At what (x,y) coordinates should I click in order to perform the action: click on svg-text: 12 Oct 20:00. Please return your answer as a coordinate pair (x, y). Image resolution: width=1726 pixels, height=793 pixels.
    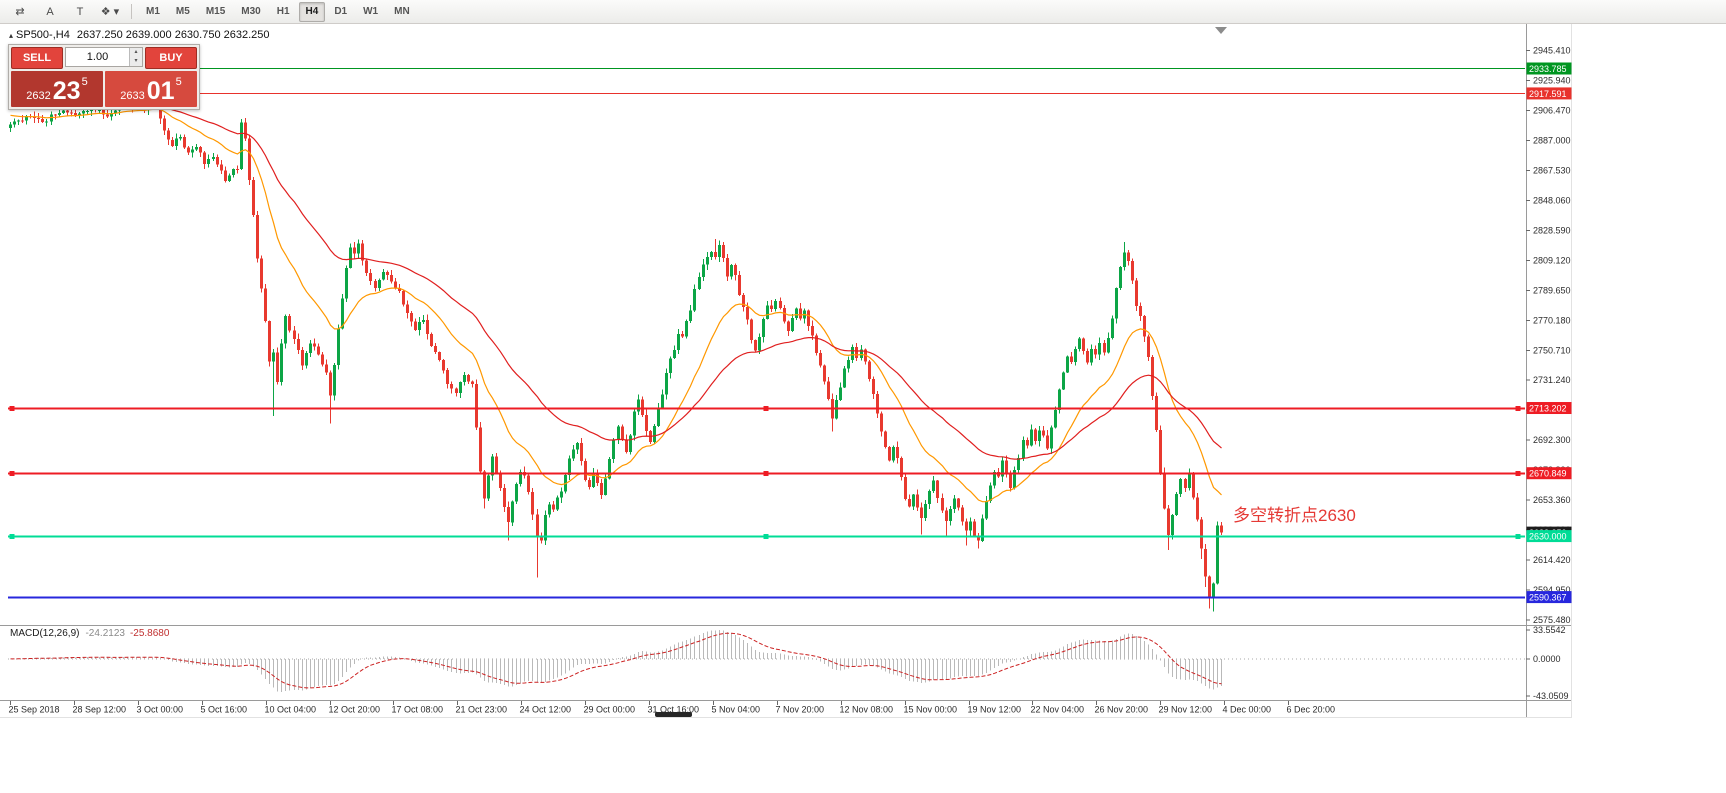
    Looking at the image, I should click on (355, 710).